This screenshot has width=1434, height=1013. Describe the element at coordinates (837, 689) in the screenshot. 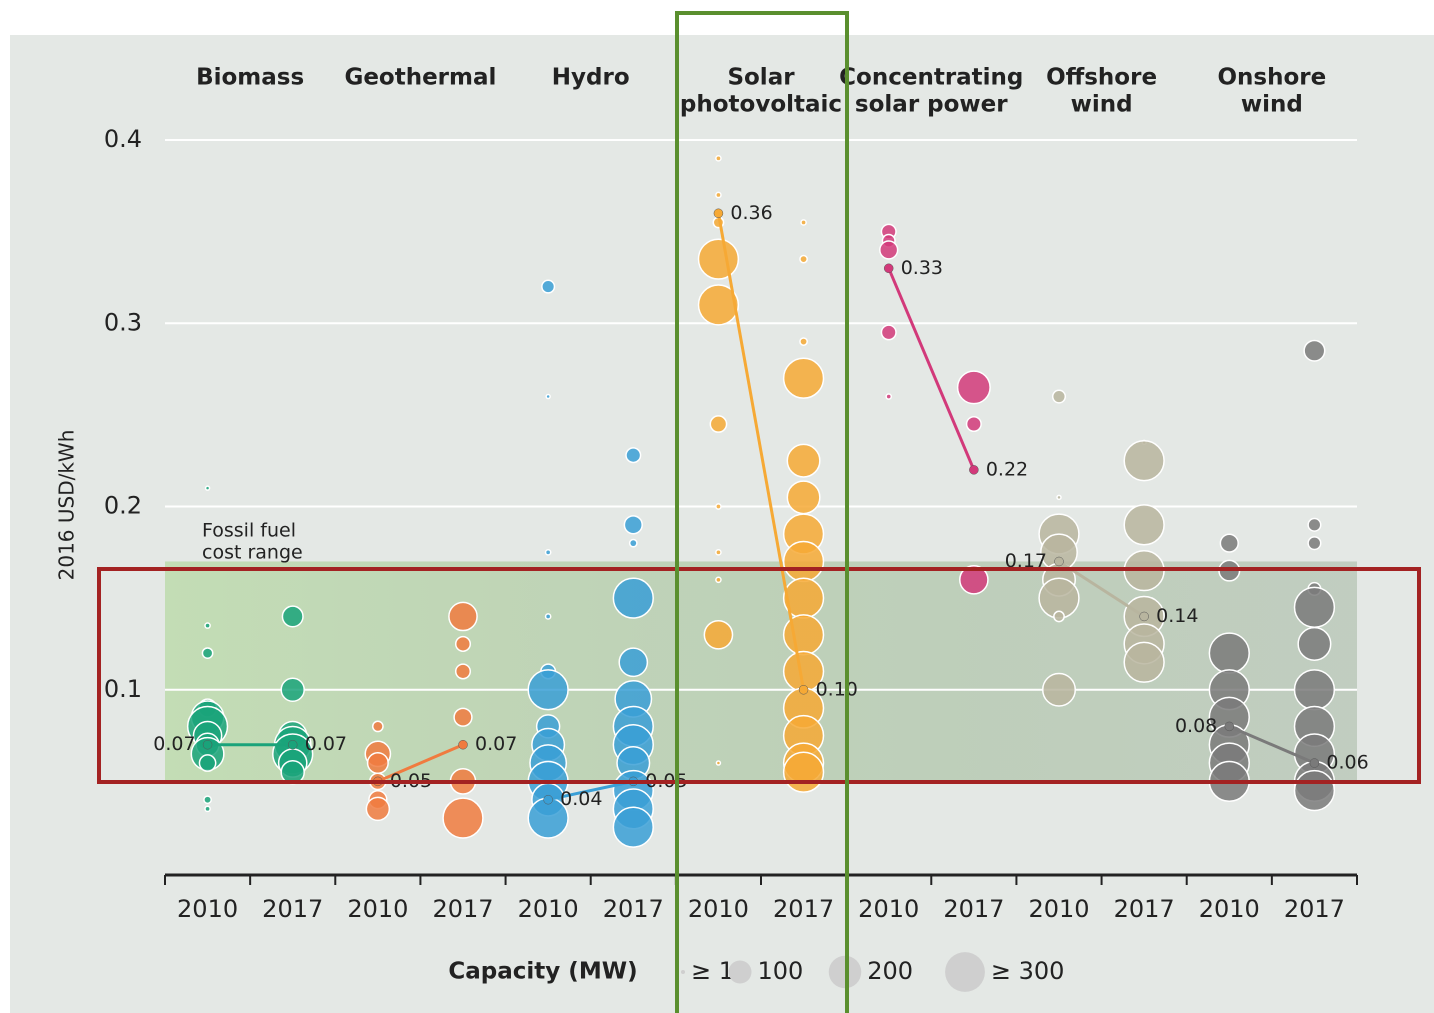

I see `average-label: 0.10` at that location.